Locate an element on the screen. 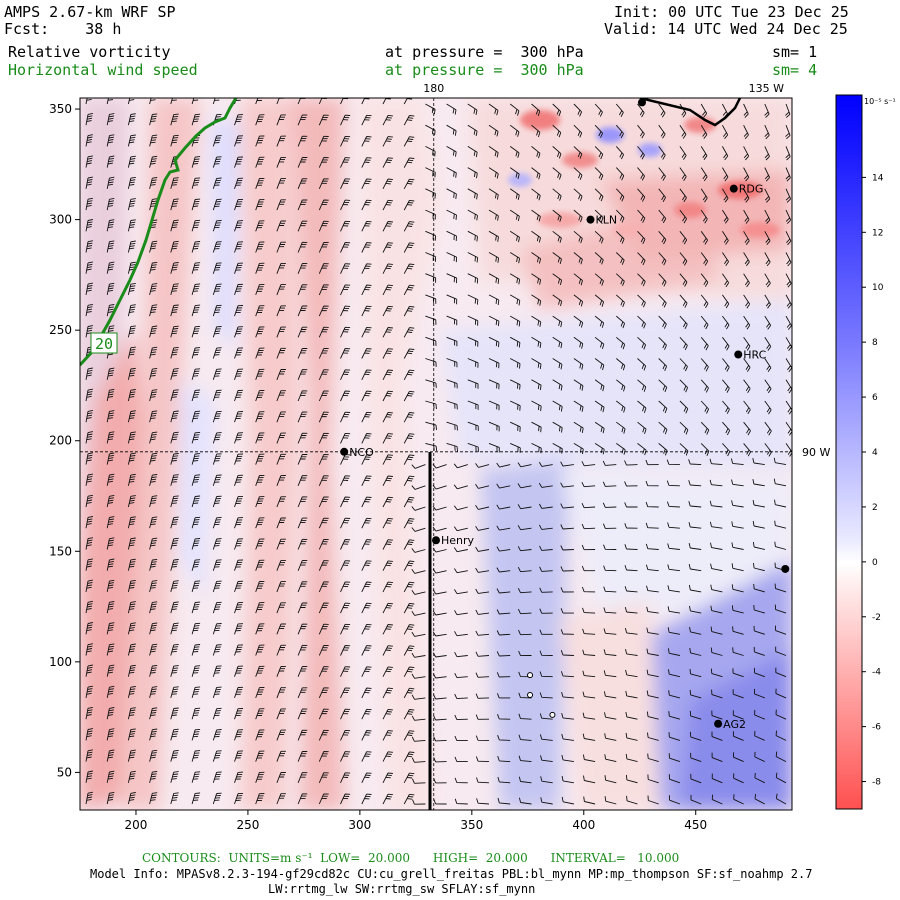  parallel-label: 90 W is located at coordinates (816, 452).